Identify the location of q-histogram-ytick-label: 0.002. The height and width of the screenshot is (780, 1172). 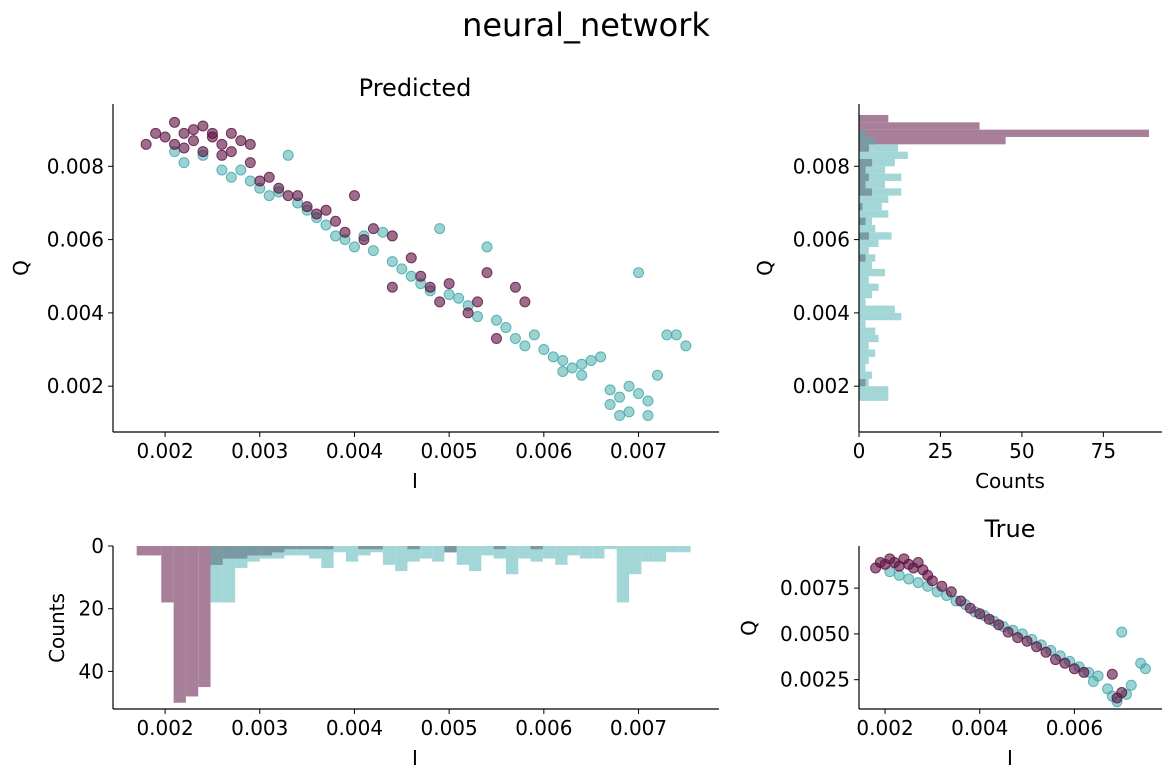
(821, 386).